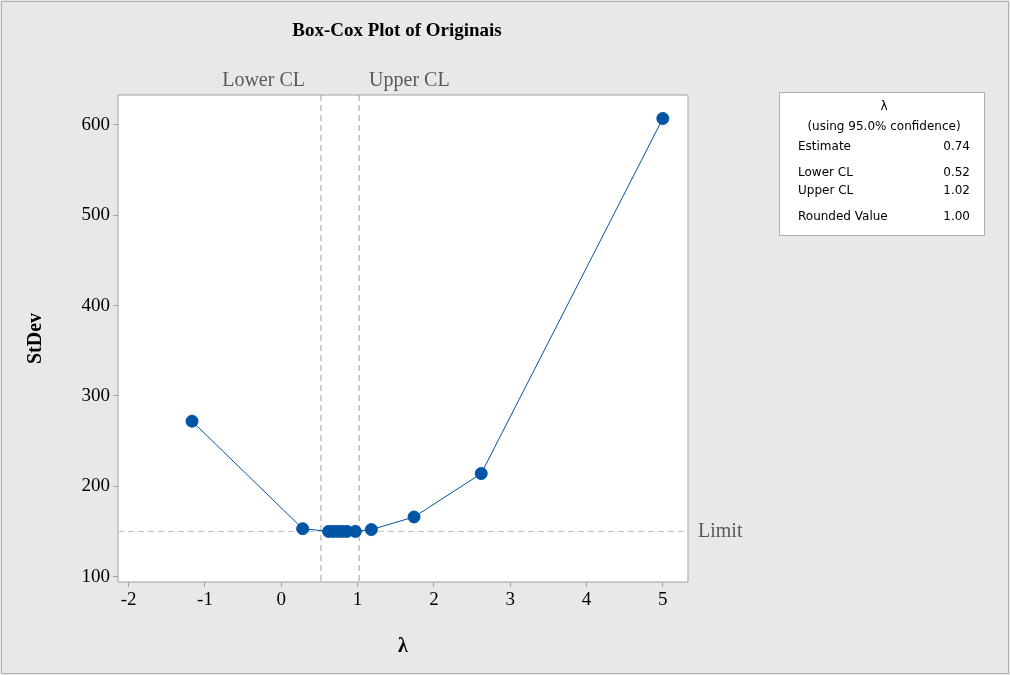 The image size is (1010, 675). What do you see at coordinates (586, 599) in the screenshot?
I see `x-tick-label: 4` at bounding box center [586, 599].